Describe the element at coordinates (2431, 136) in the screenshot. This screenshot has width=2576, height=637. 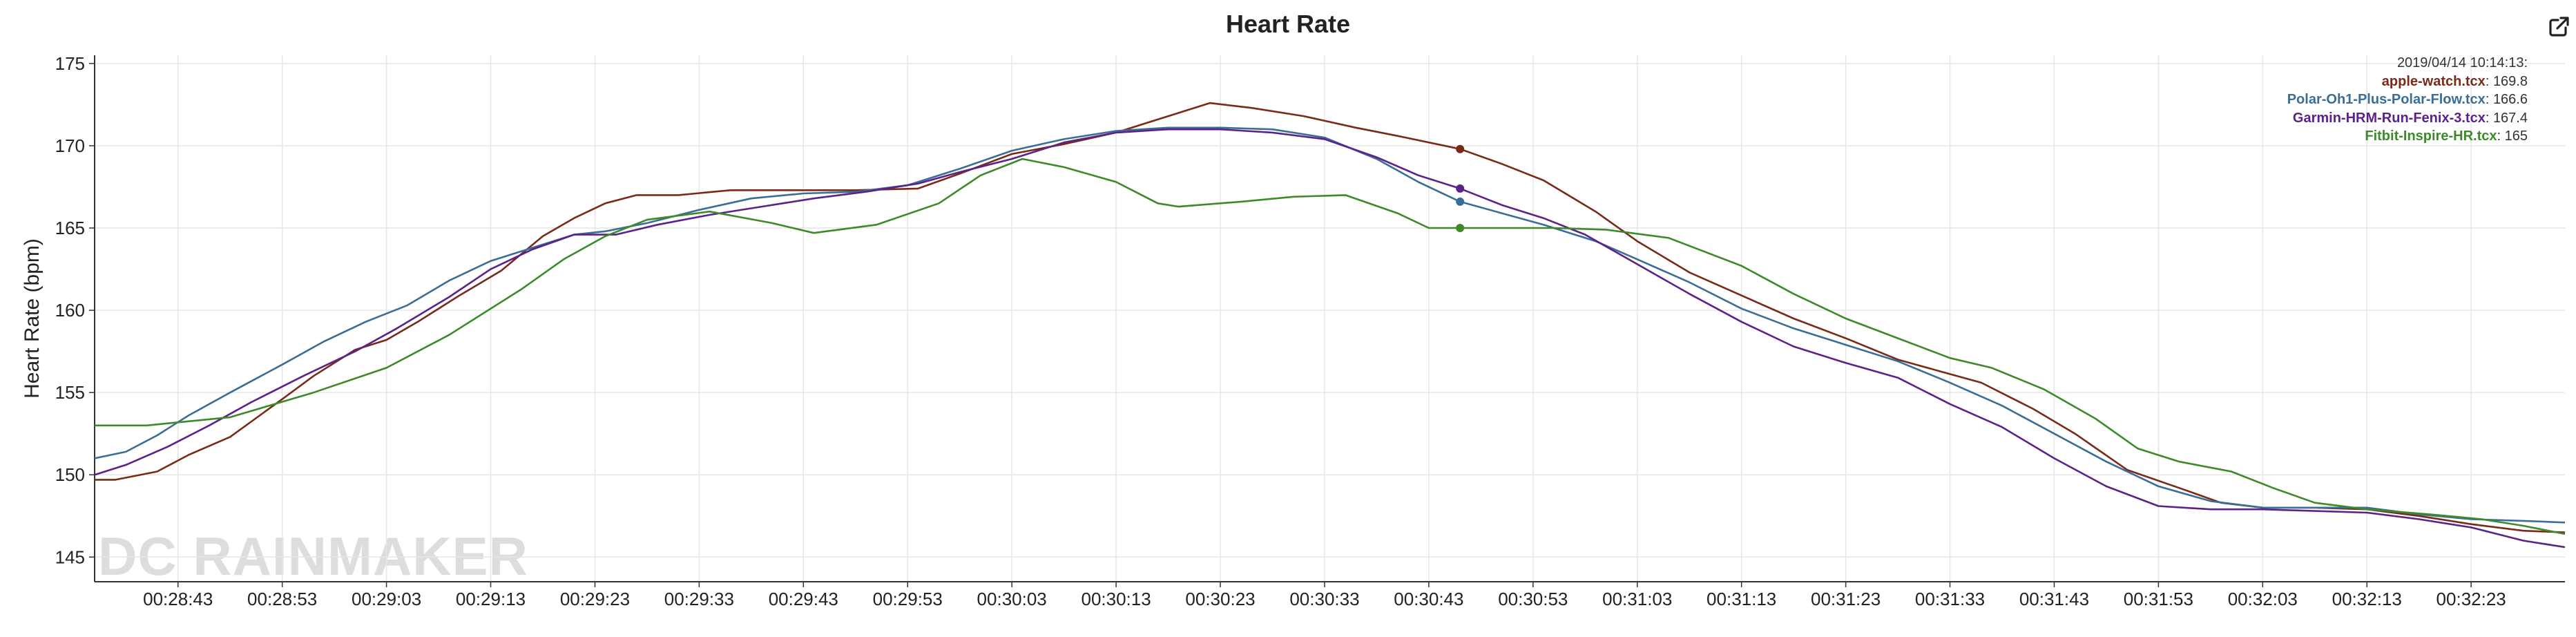
I see `legend-series-name: Fitbit-Inspire-HR.tcx` at that location.